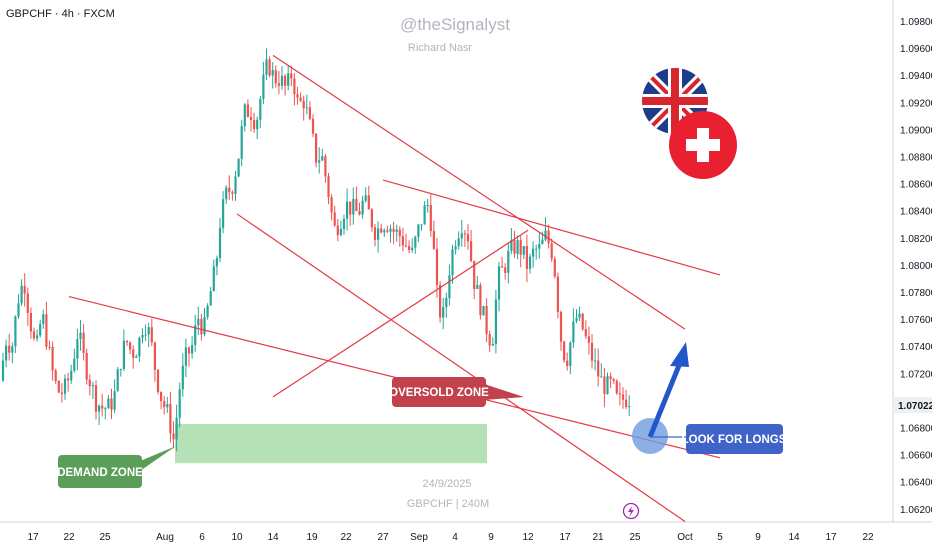  Describe the element at coordinates (685, 537) in the screenshot. I see `x-tick-label: Oct` at that location.